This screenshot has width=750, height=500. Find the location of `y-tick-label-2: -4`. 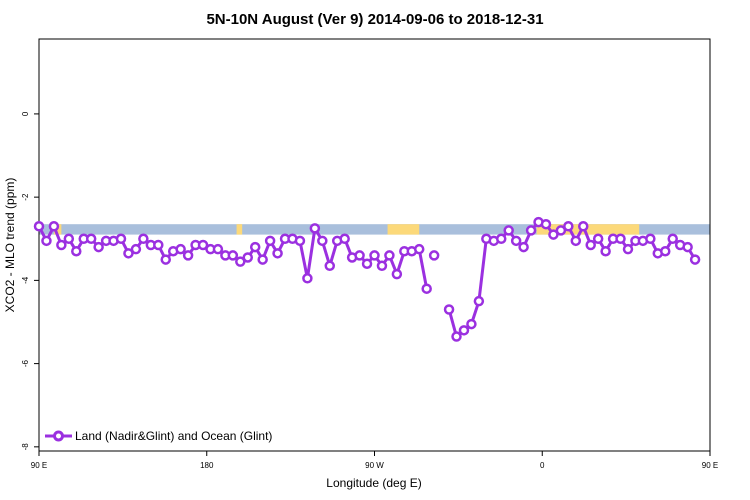

y-tick-label-2: -4 is located at coordinates (25, 280).